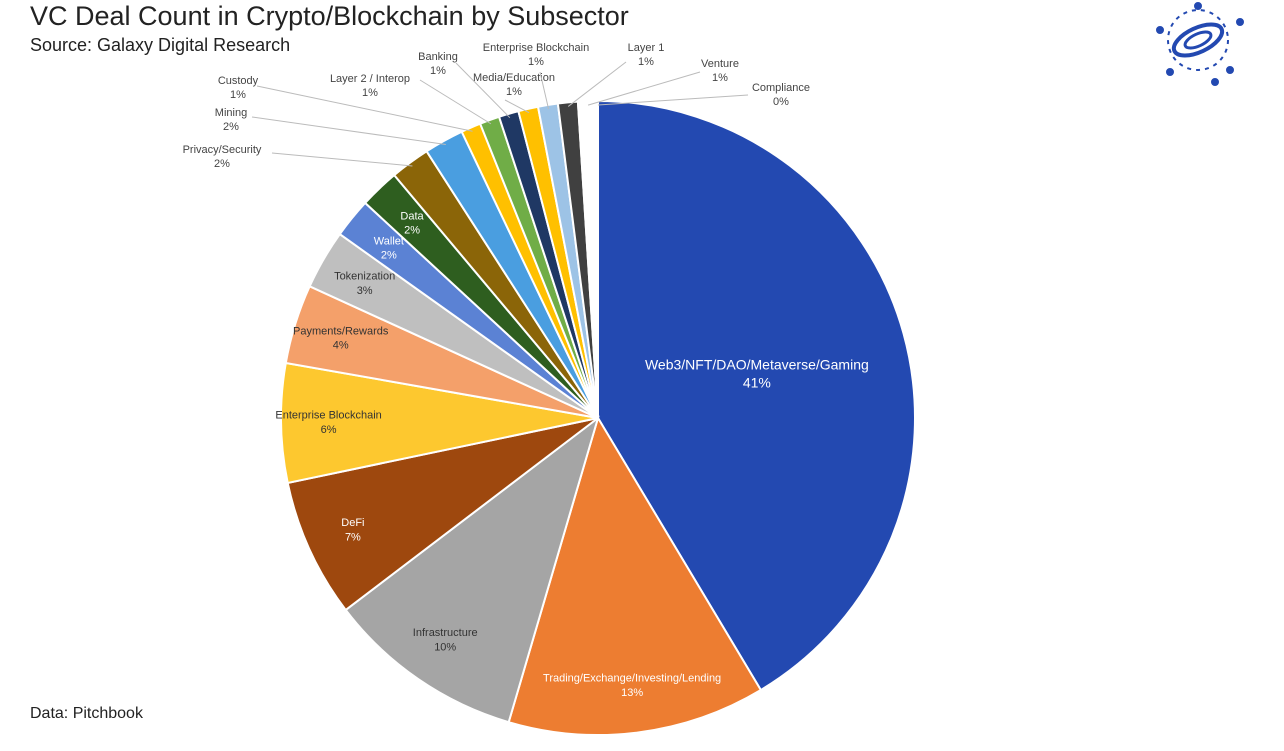  What do you see at coordinates (341, 346) in the screenshot?
I see `slice-value-label: 4%` at bounding box center [341, 346].